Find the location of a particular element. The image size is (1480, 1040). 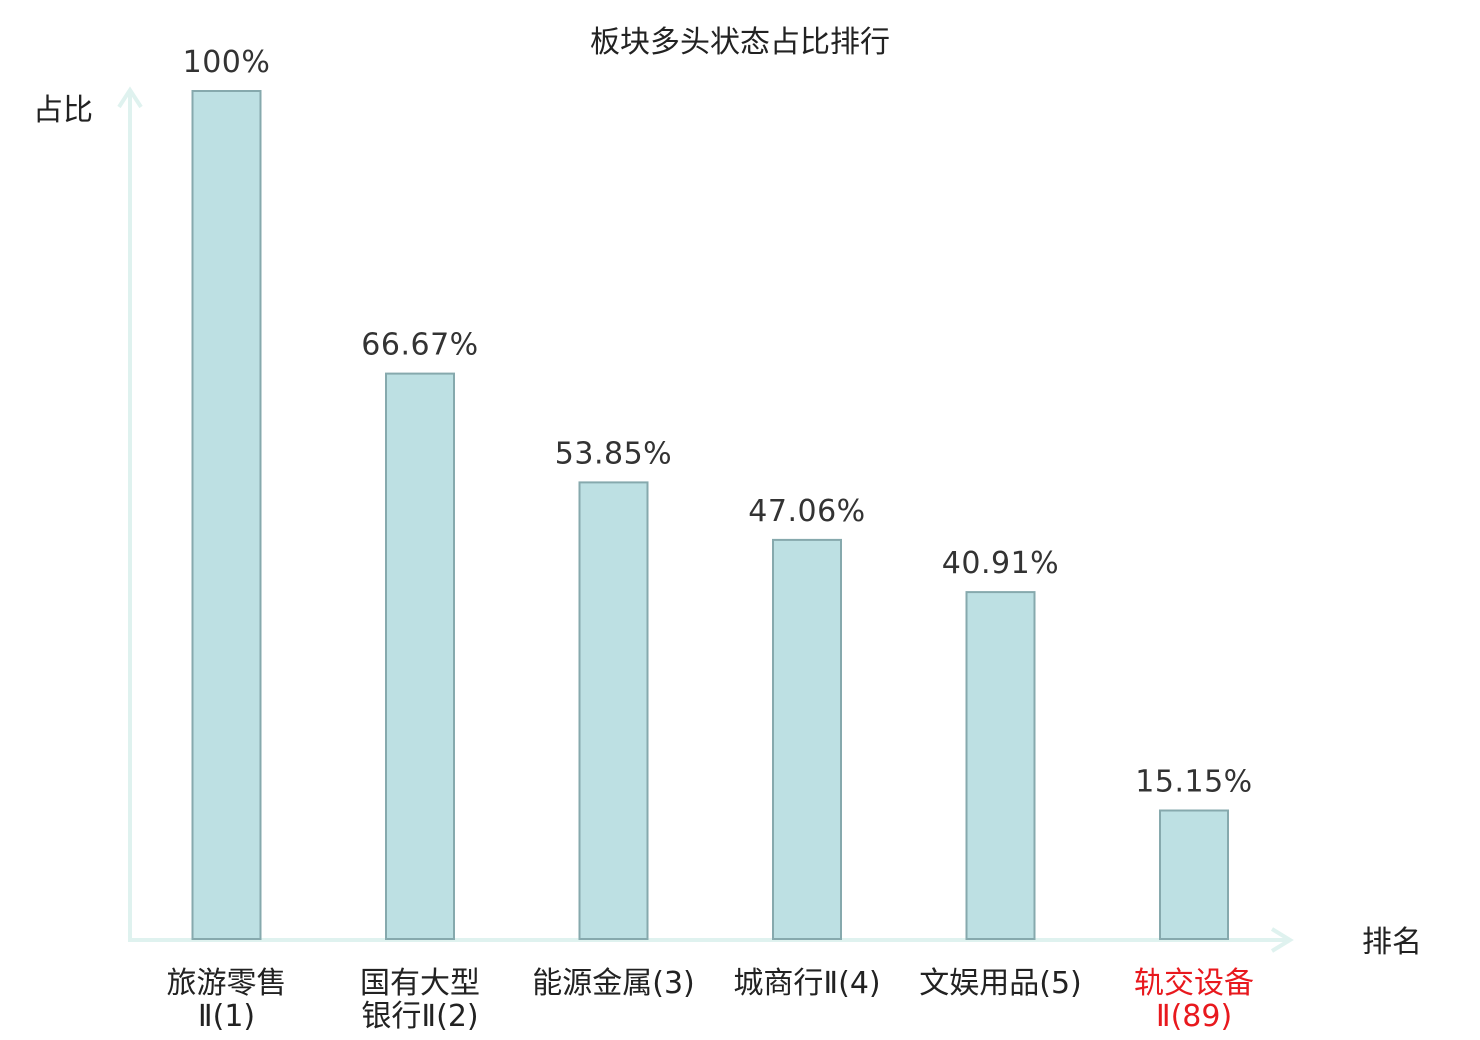

category-label-line: 国有大型 is located at coordinates (420, 983).